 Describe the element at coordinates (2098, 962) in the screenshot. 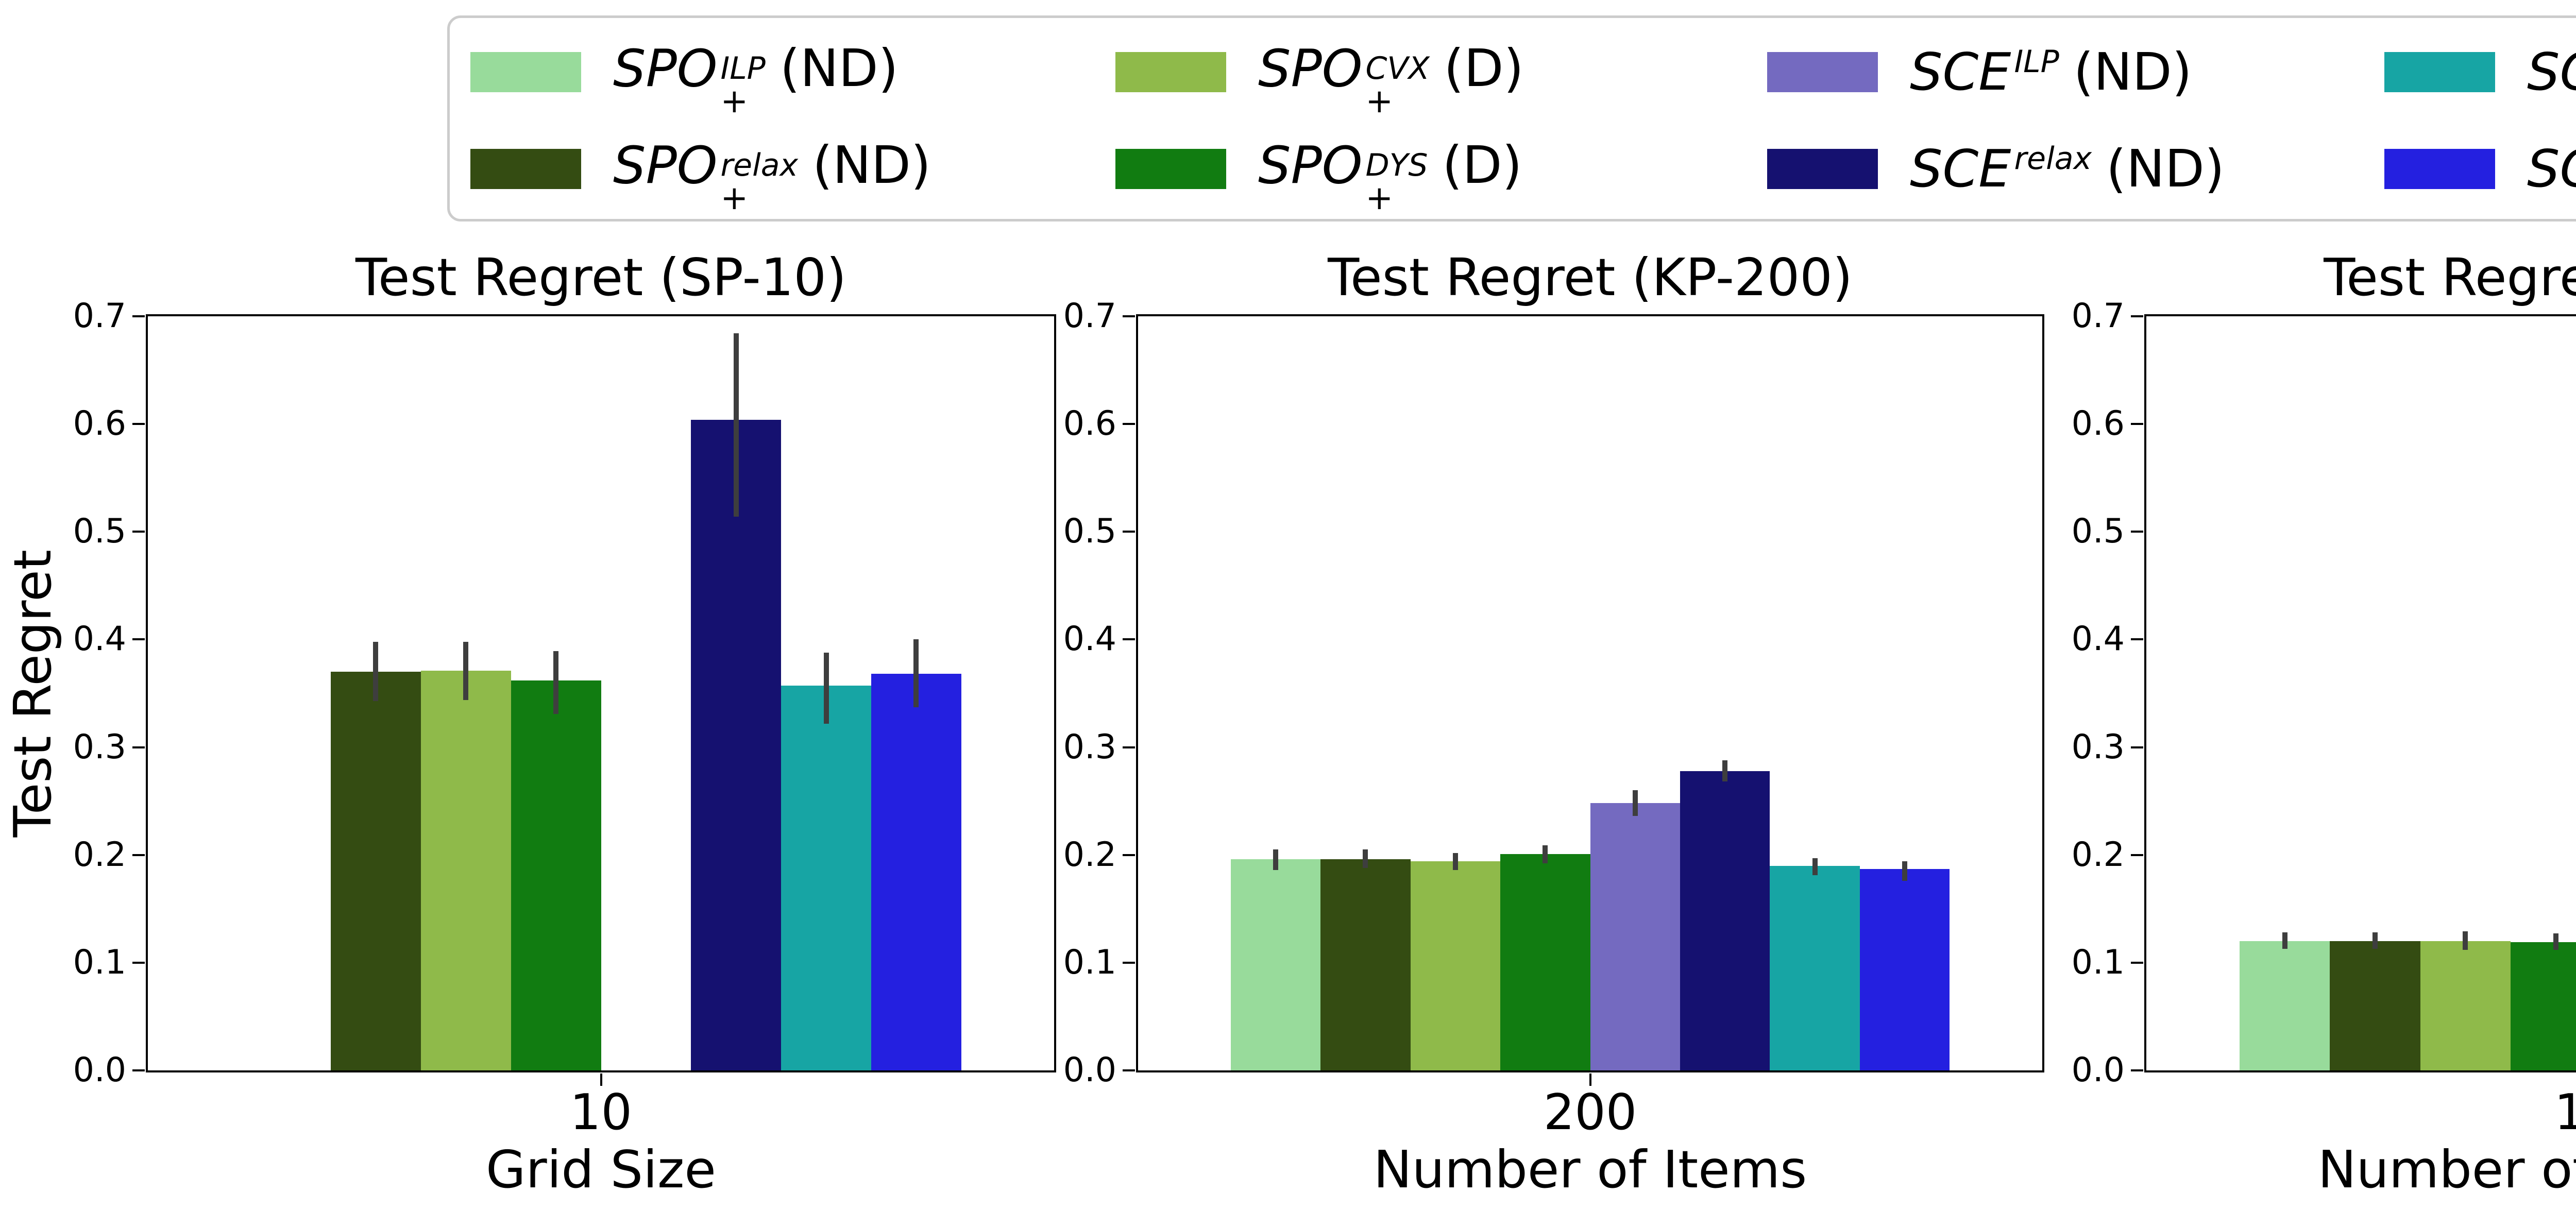

I see `y-tick-label: 0.1` at that location.